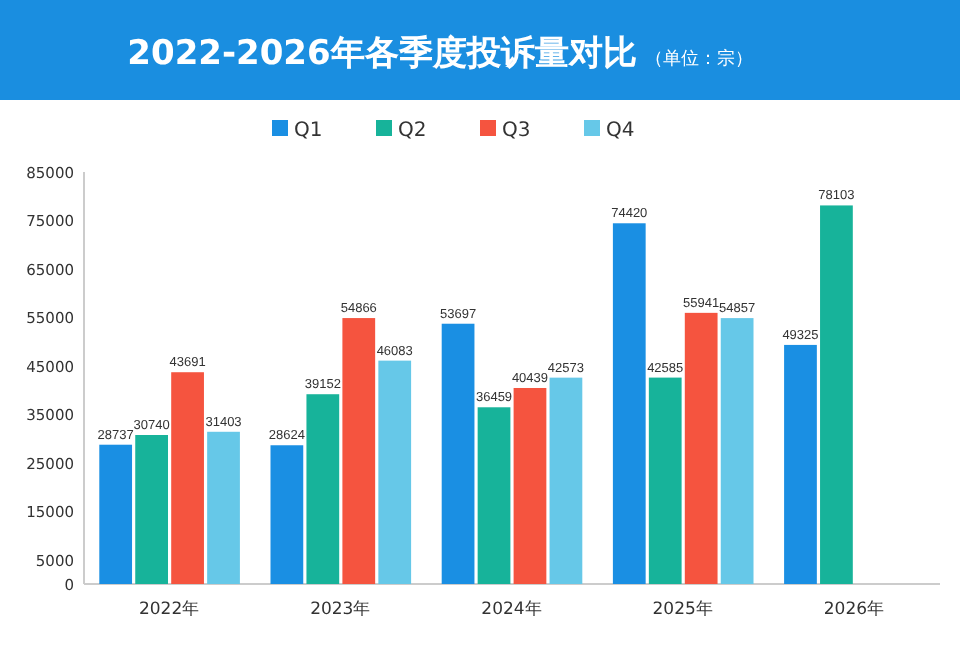  I want to click on x-tick-label: 2026年, so click(854, 609).